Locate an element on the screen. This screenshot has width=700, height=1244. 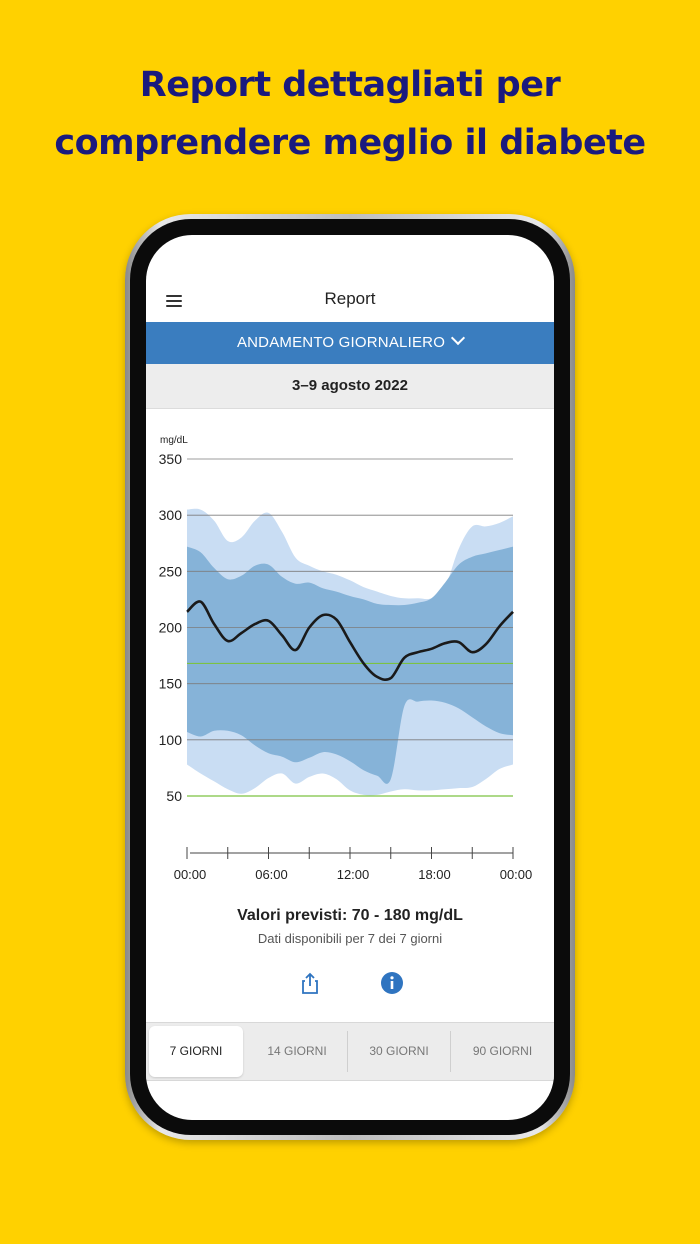
y-tick-label: 200 is located at coordinates (171, 628).